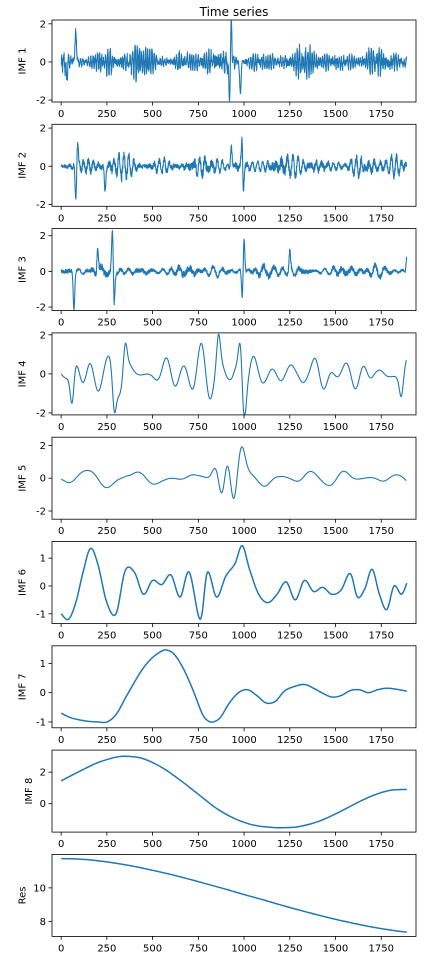 The width and height of the screenshot is (424, 964). Describe the element at coordinates (23, 165) in the screenshot. I see `y-axis-label: IMF 2` at that location.